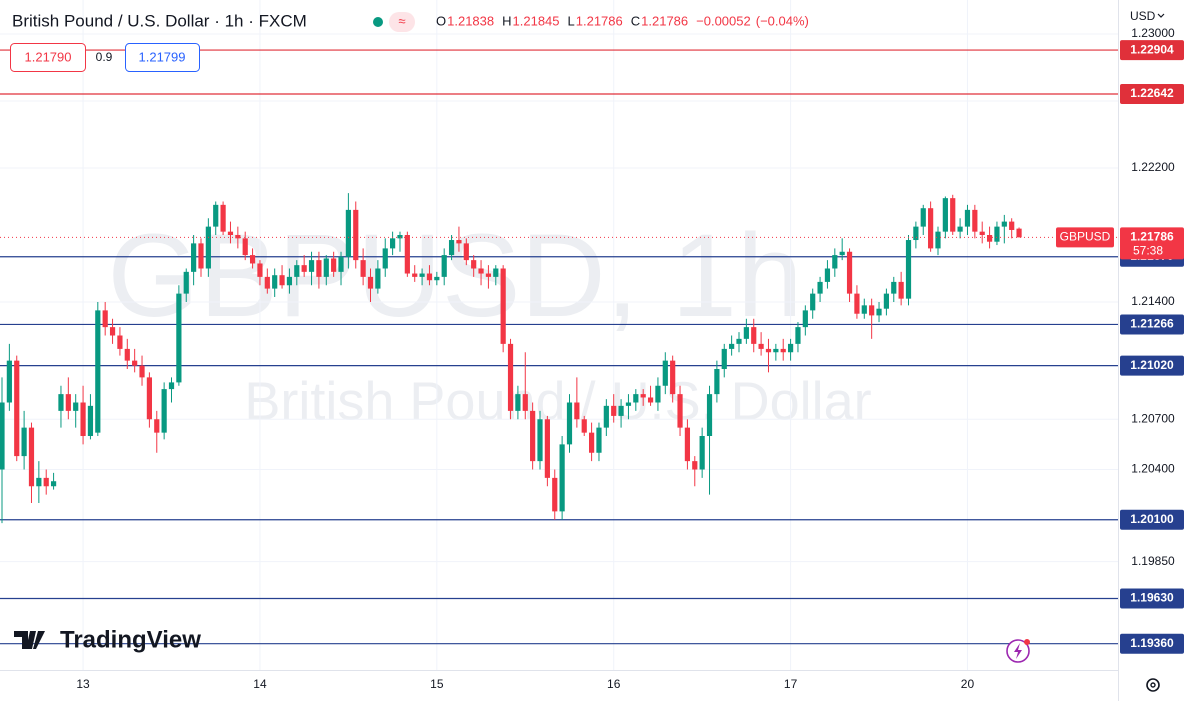  Describe the element at coordinates (1018, 651) in the screenshot. I see `alert-icon` at that location.